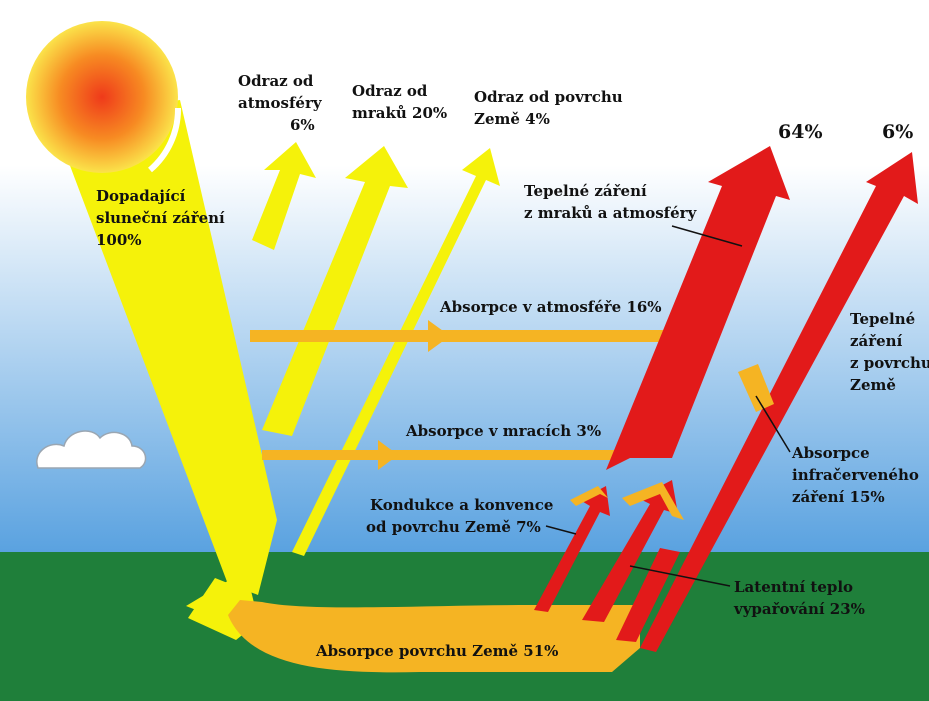  Describe the element at coordinates (282, 103) in the screenshot. I see `reflection-atmosphere-label: Odraz od atmosféry 6%` at that location.